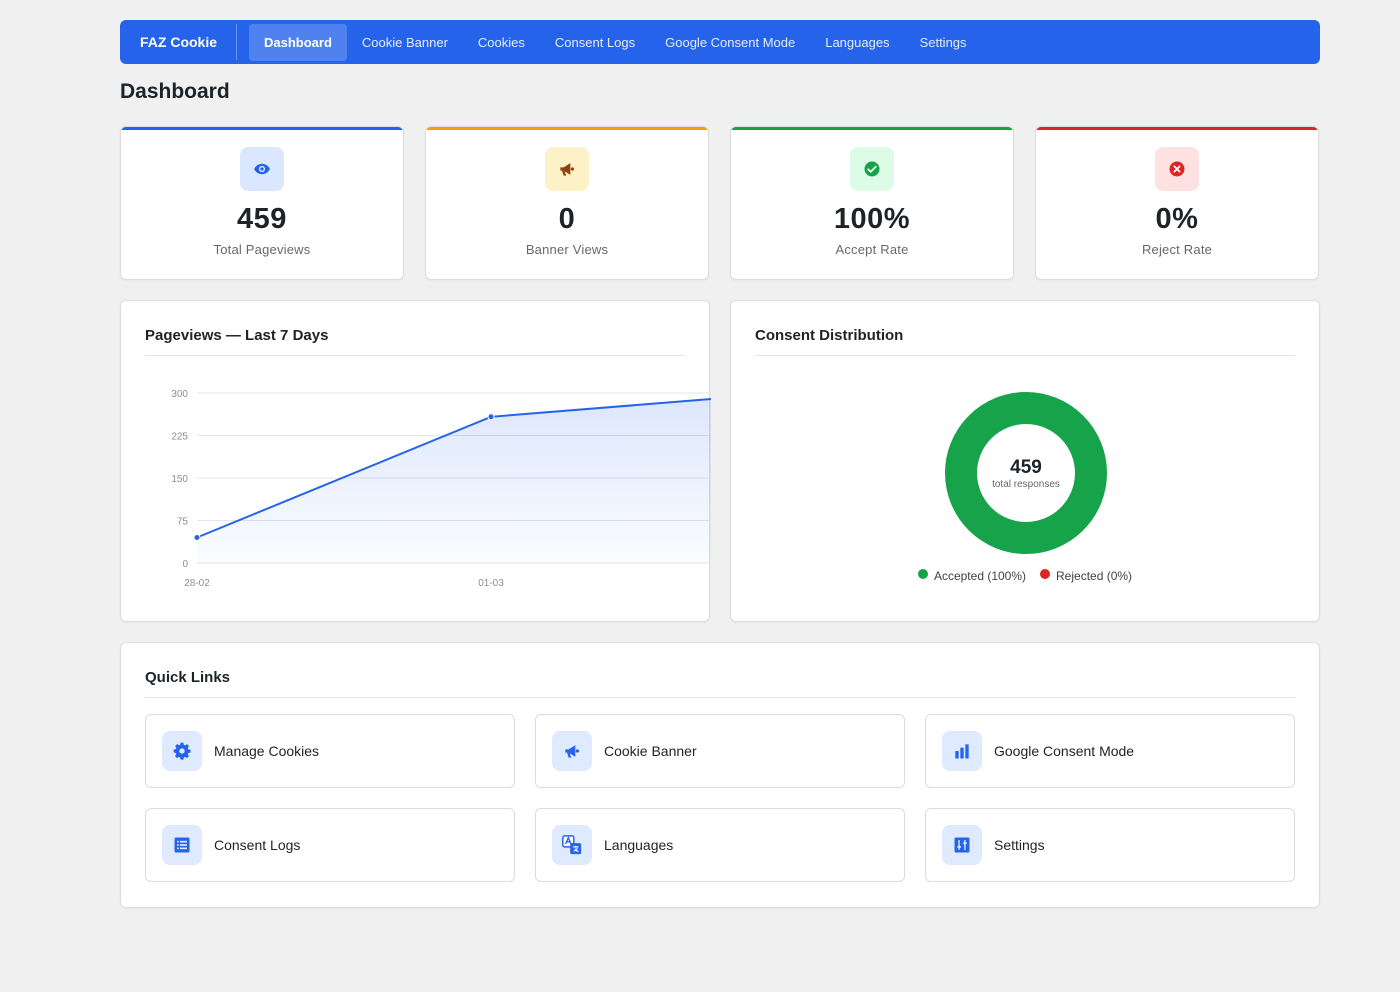 The width and height of the screenshot is (1400, 992). I want to click on pageviews-card-title: Pageviews — Last 7 Days, so click(237, 335).